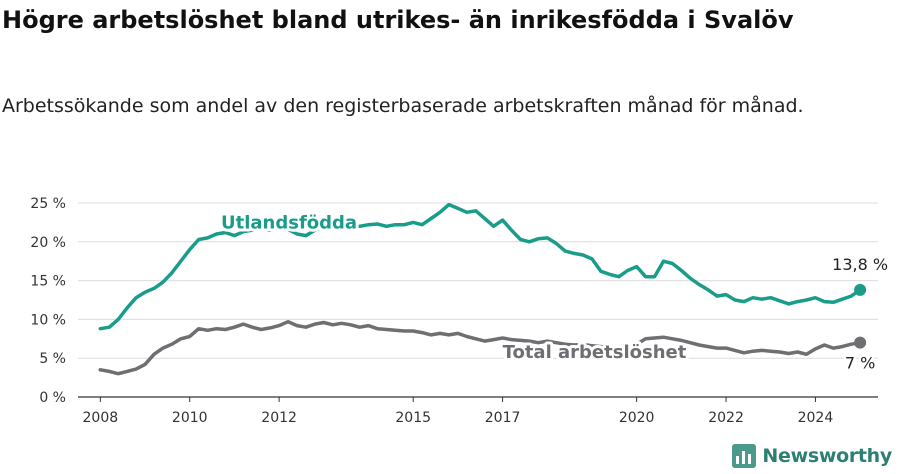 The height and width of the screenshot is (474, 900). Describe the element at coordinates (48, 204) in the screenshot. I see `y-tick-label: 25 %` at that location.